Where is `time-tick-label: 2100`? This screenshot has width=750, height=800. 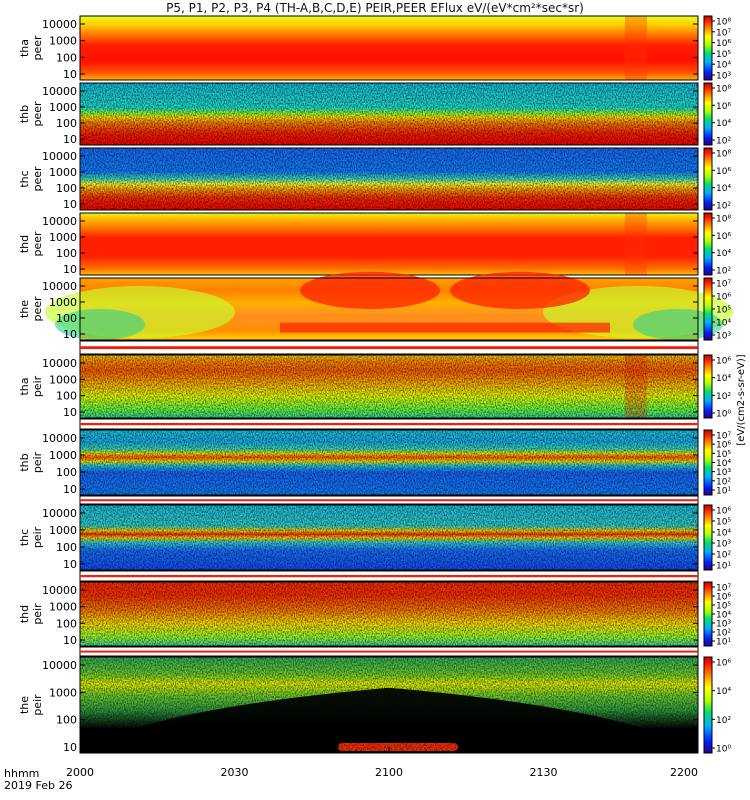 time-tick-label: 2100 is located at coordinates (389, 772).